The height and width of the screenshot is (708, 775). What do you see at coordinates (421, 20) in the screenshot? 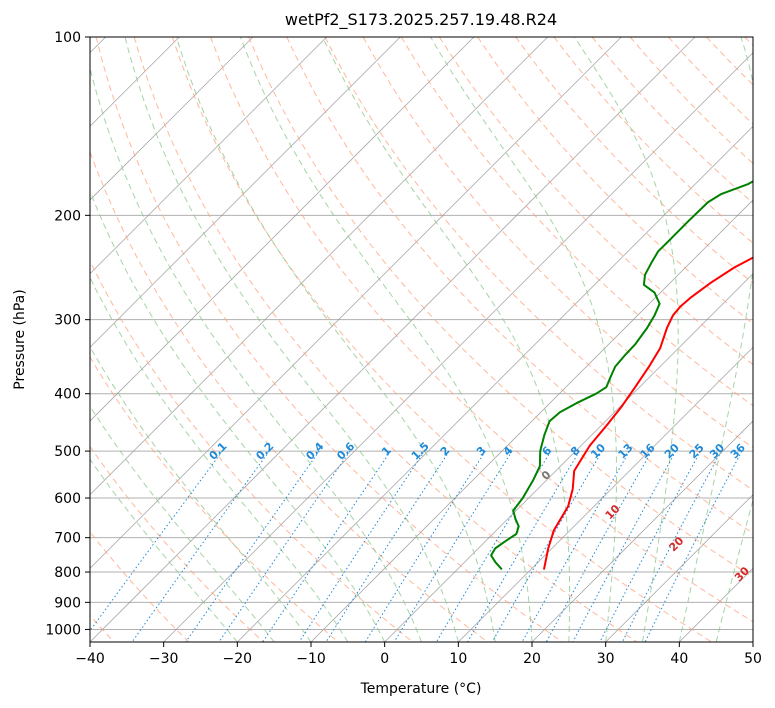
I see `chart-title: wetPf2_S173.2025.257.19.48.R24` at bounding box center [421, 20].